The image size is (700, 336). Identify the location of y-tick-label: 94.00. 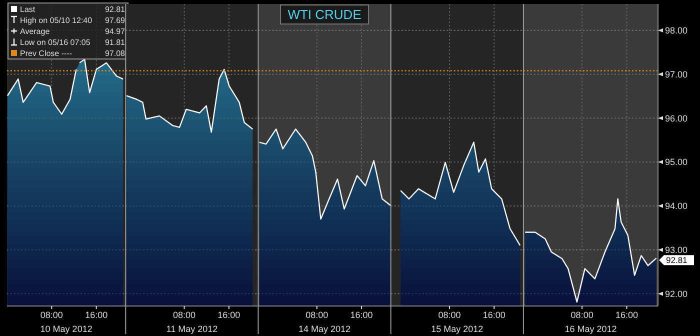
(676, 206).